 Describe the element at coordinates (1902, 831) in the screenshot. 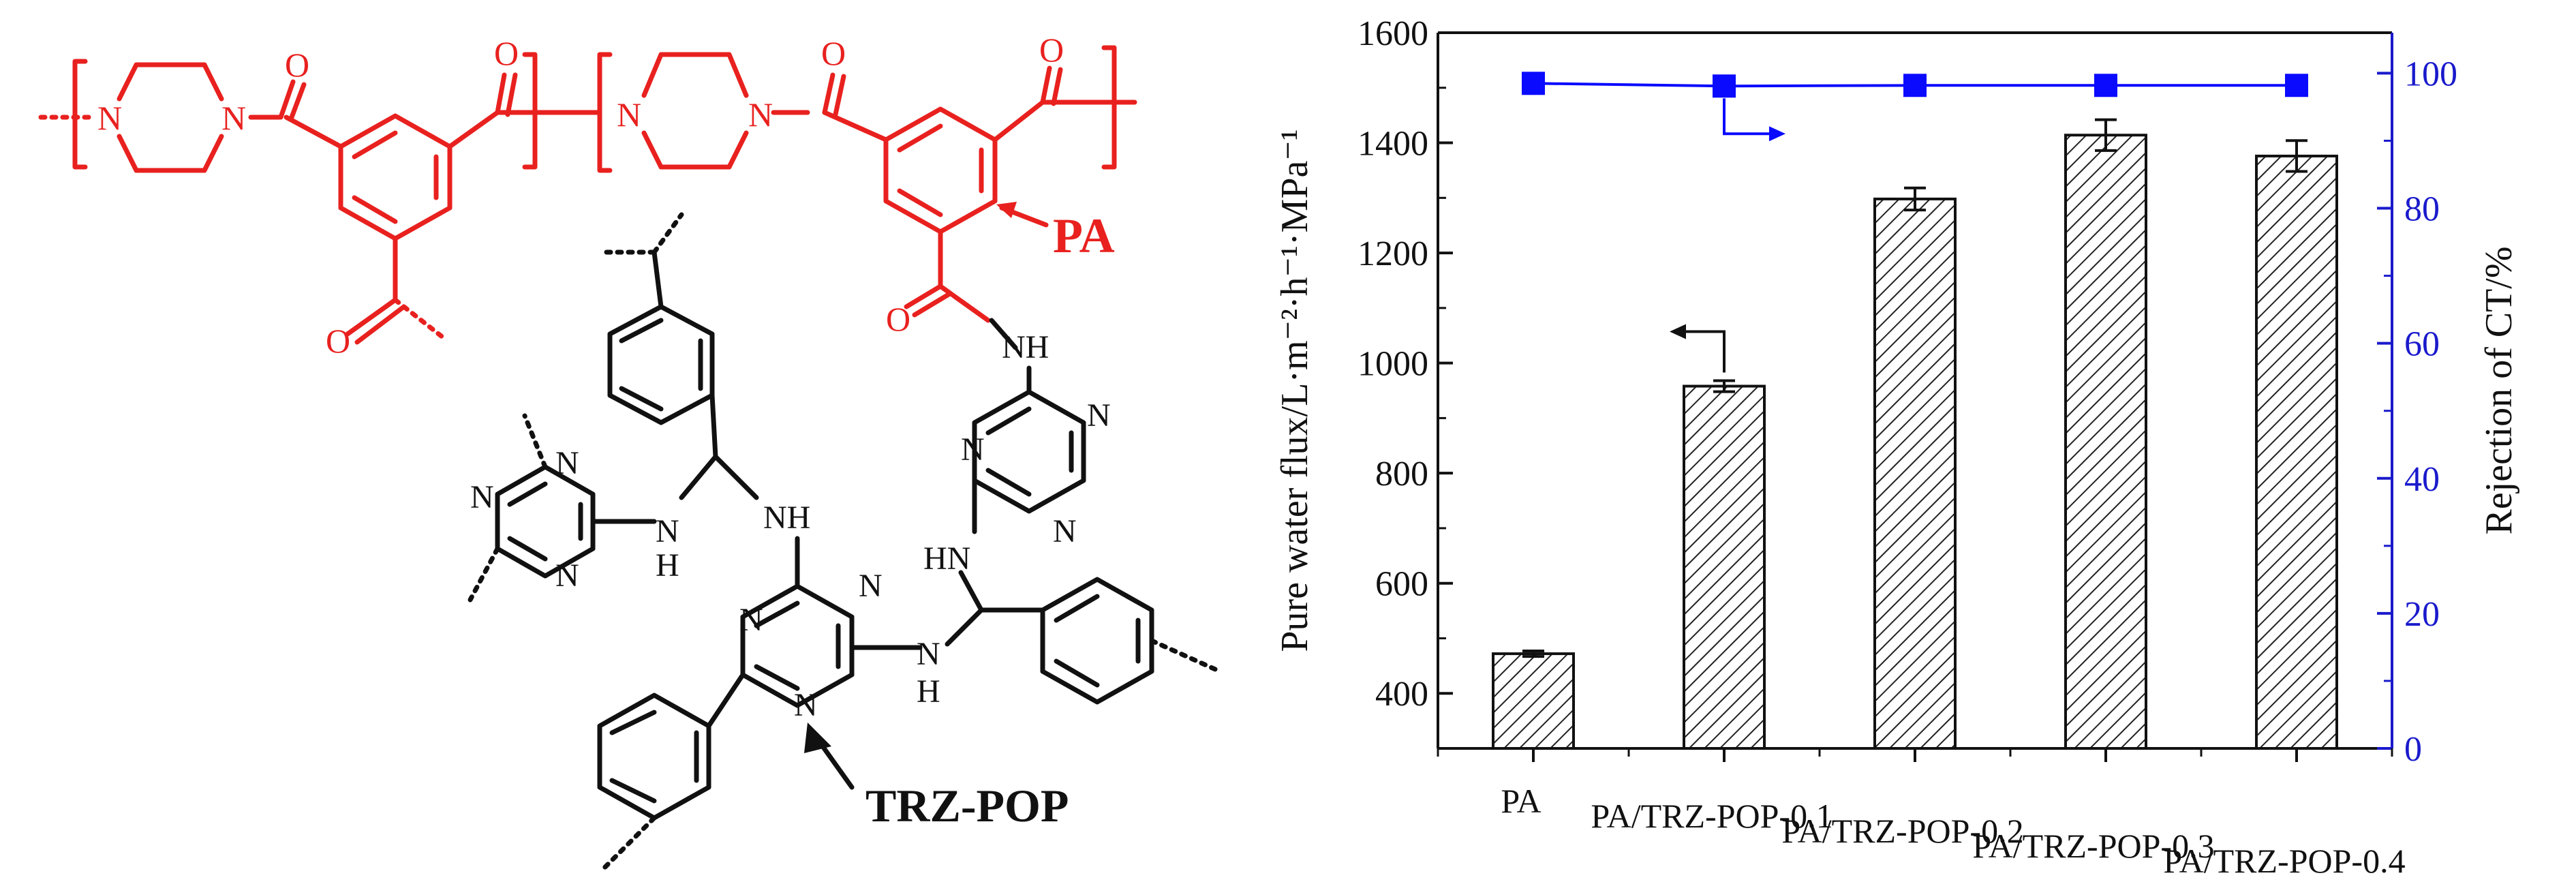

I see `x-tick-label: PA/TRZ-POP-0.2` at that location.